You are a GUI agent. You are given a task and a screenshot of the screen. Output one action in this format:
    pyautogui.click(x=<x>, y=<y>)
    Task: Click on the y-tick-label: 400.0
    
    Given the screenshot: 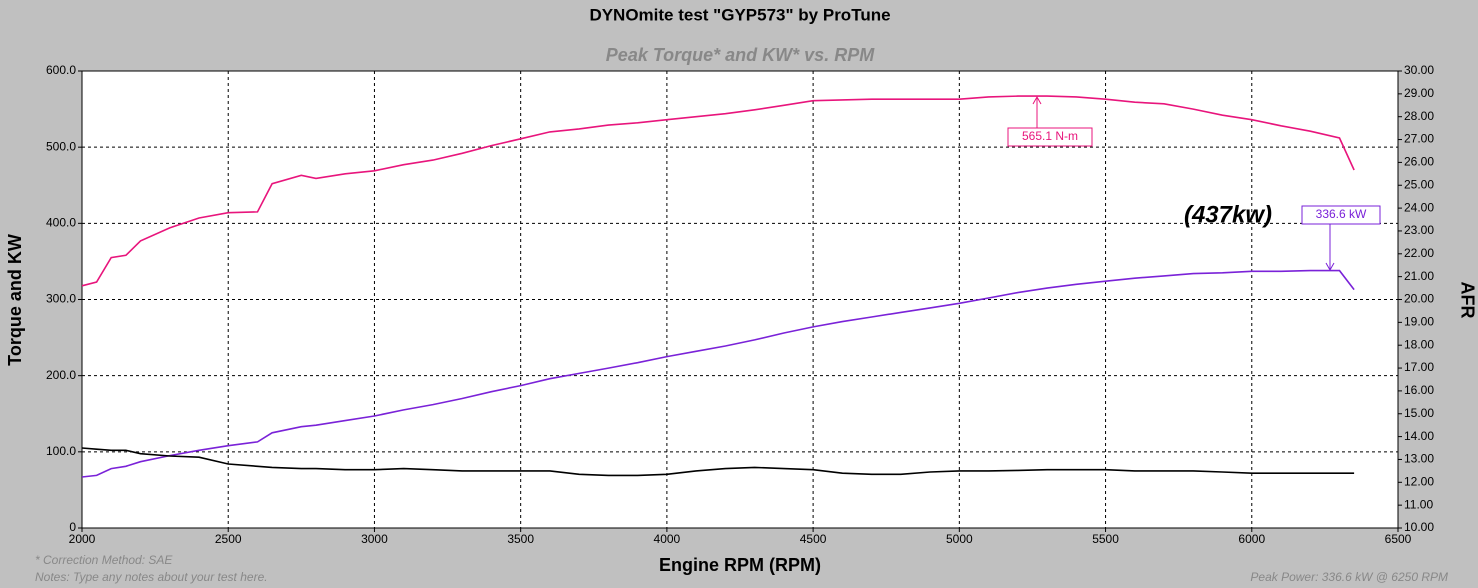 What is the action you would take?
    pyautogui.click(x=61, y=223)
    